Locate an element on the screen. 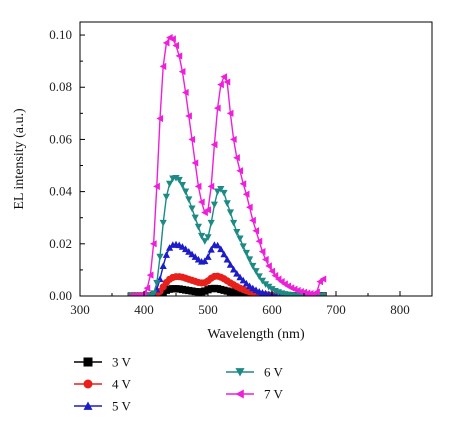 This screenshot has width=474, height=432. legend-entry: 7 V is located at coordinates (255, 394).